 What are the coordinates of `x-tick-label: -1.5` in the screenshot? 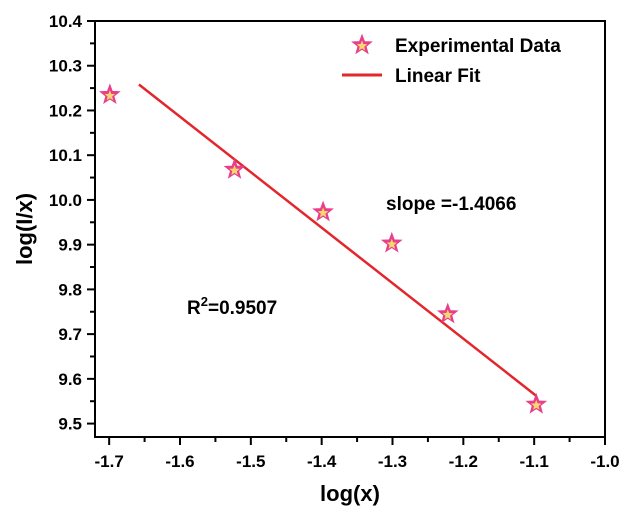 It's located at (250, 461).